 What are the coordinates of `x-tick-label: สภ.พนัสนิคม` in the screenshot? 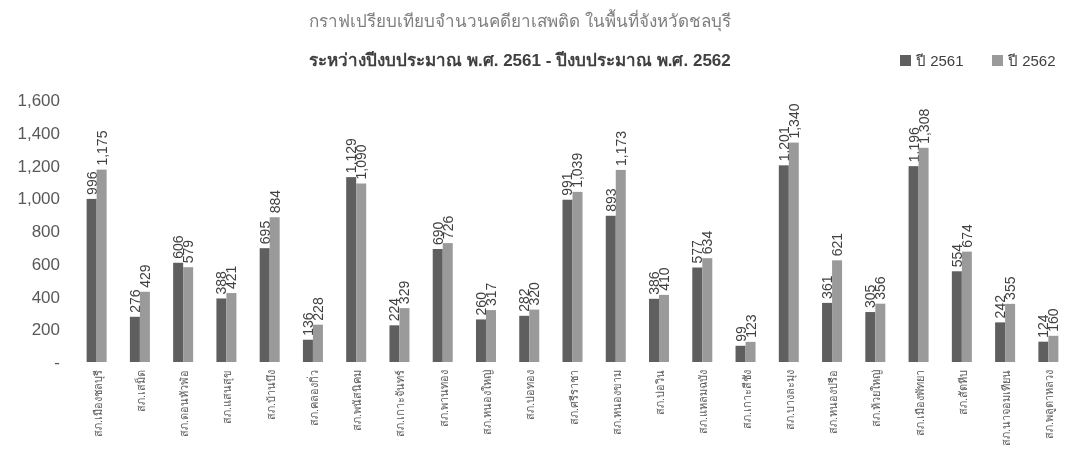 It's located at (357, 401).